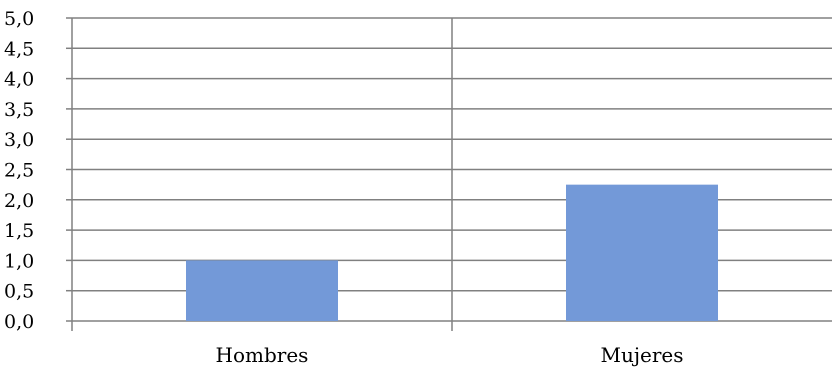 The height and width of the screenshot is (374, 832). Describe the element at coordinates (262, 355) in the screenshot. I see `category-label: Hombres` at that location.